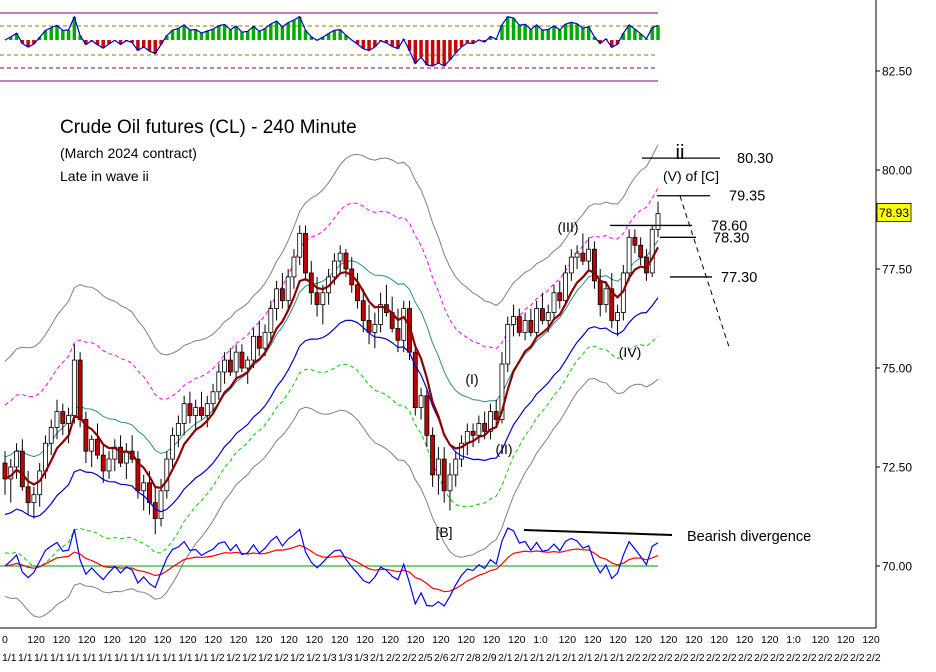 The image size is (936, 672). I want to click on histogram-panel, so click(330, 47).